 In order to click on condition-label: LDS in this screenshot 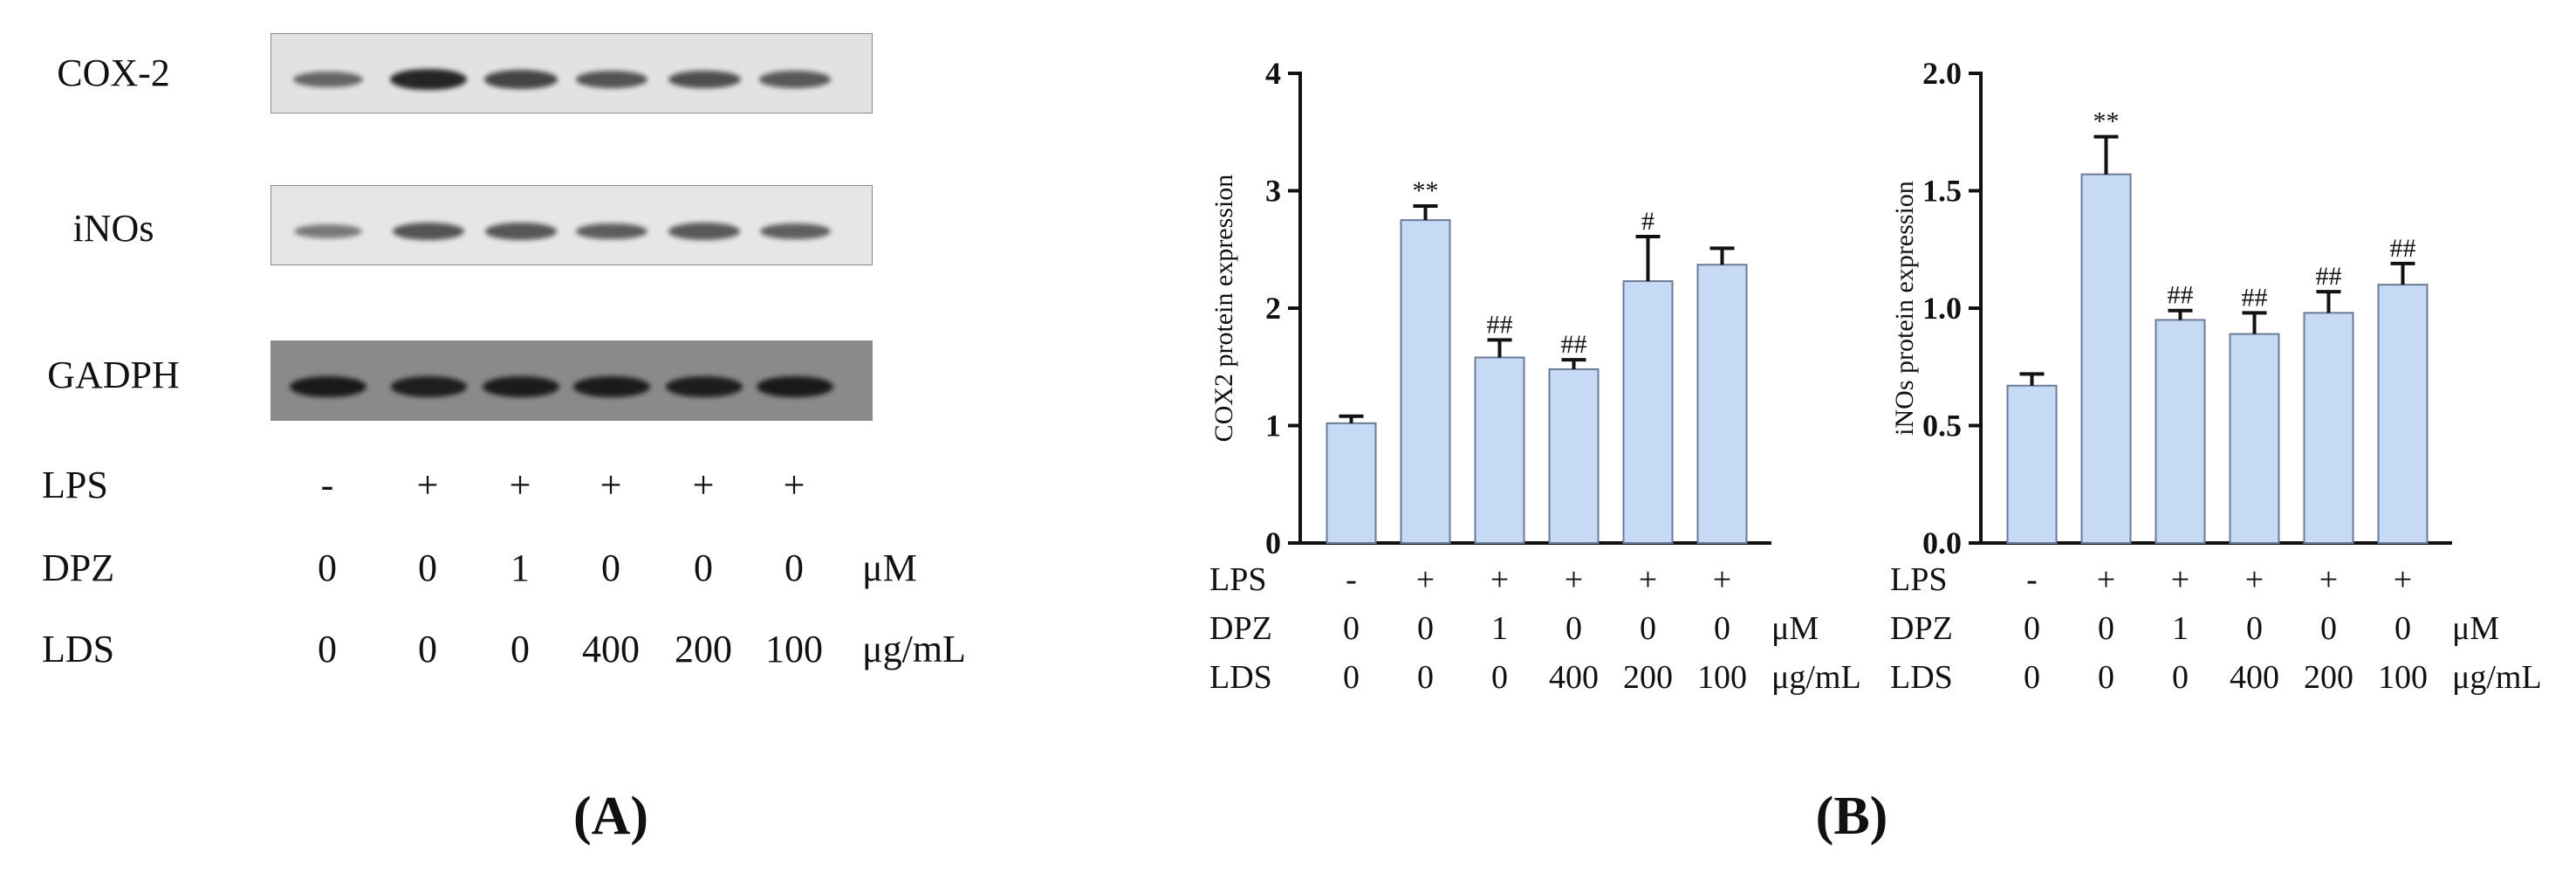, I will do `click(1921, 677)`.